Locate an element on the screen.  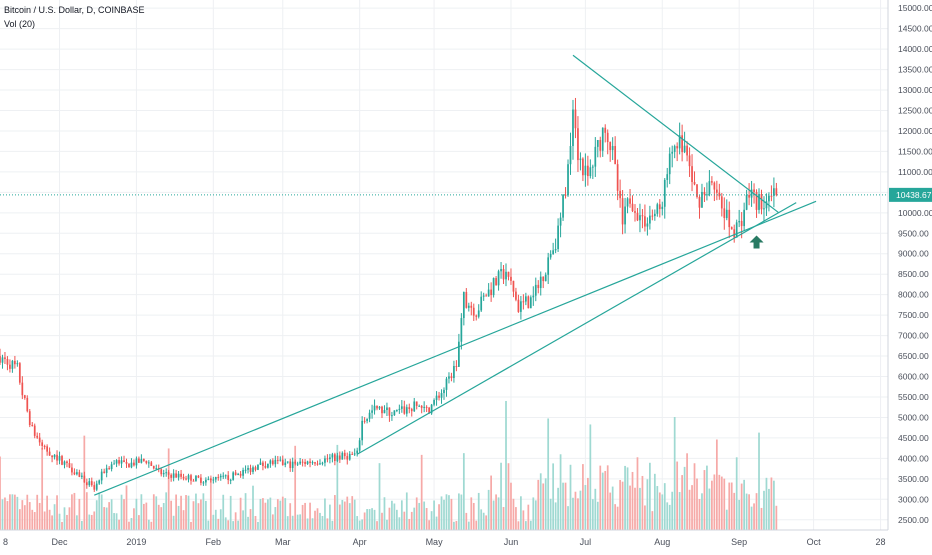
price-tick-label: 12000.00 is located at coordinates (915, 131).